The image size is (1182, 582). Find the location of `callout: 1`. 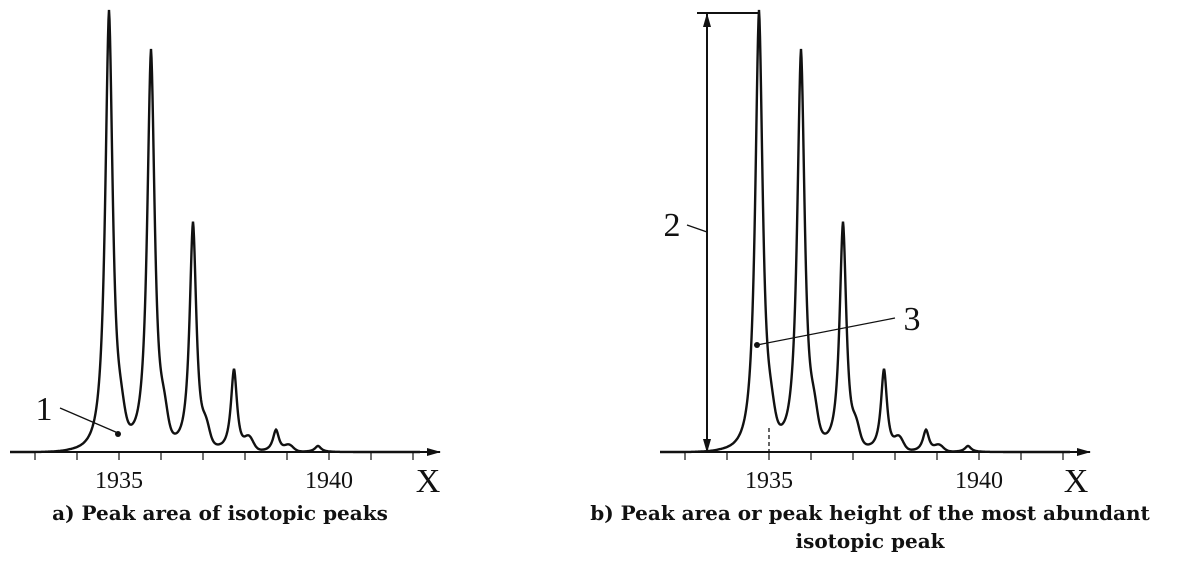

callout: 1 is located at coordinates (44, 409).